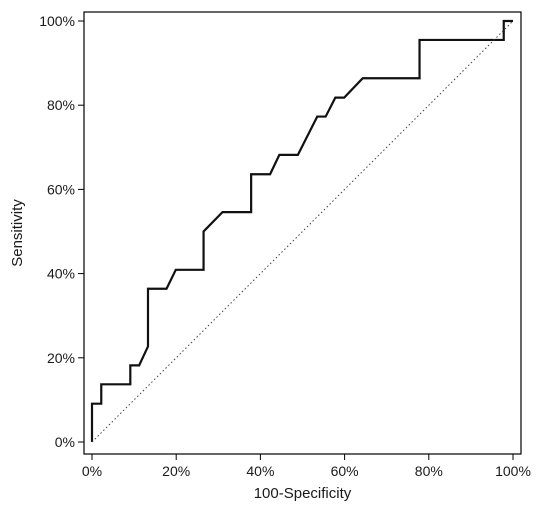 This screenshot has width=550, height=505. Describe the element at coordinates (345, 471) in the screenshot. I see `x-tick-label: 60%` at that location.